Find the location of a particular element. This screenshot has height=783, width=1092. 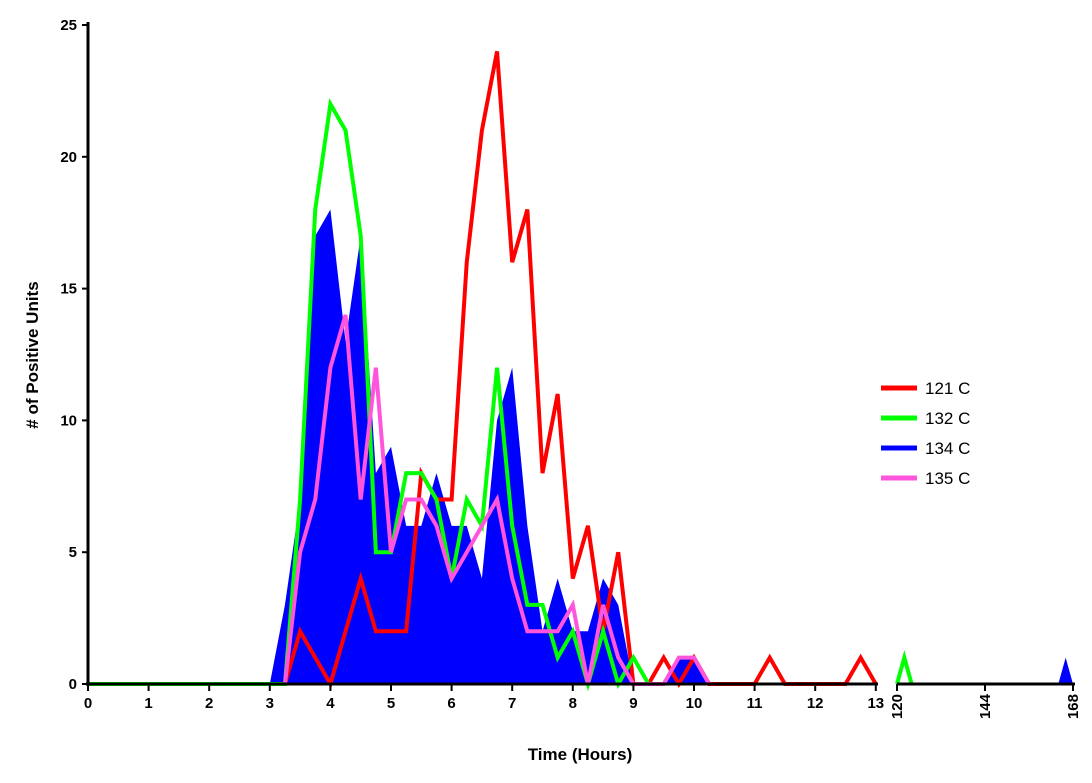

x-tick-label: 11 is located at coordinates (755, 703).